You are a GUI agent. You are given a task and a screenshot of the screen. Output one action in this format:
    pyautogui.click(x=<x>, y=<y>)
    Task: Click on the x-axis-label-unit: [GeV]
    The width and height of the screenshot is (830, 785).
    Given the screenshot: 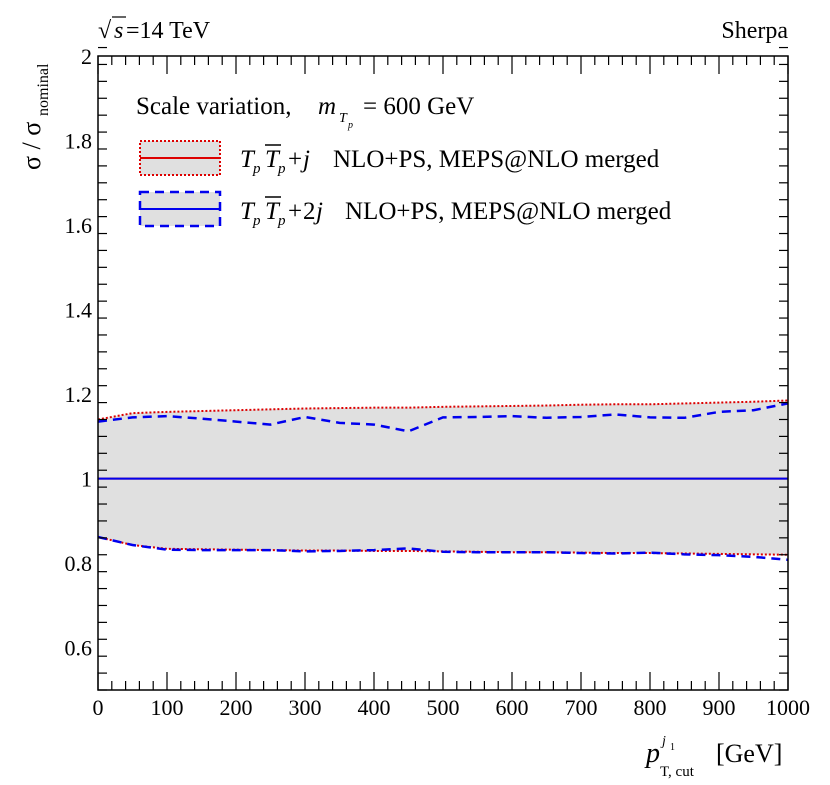 What is the action you would take?
    pyautogui.click(x=749, y=753)
    